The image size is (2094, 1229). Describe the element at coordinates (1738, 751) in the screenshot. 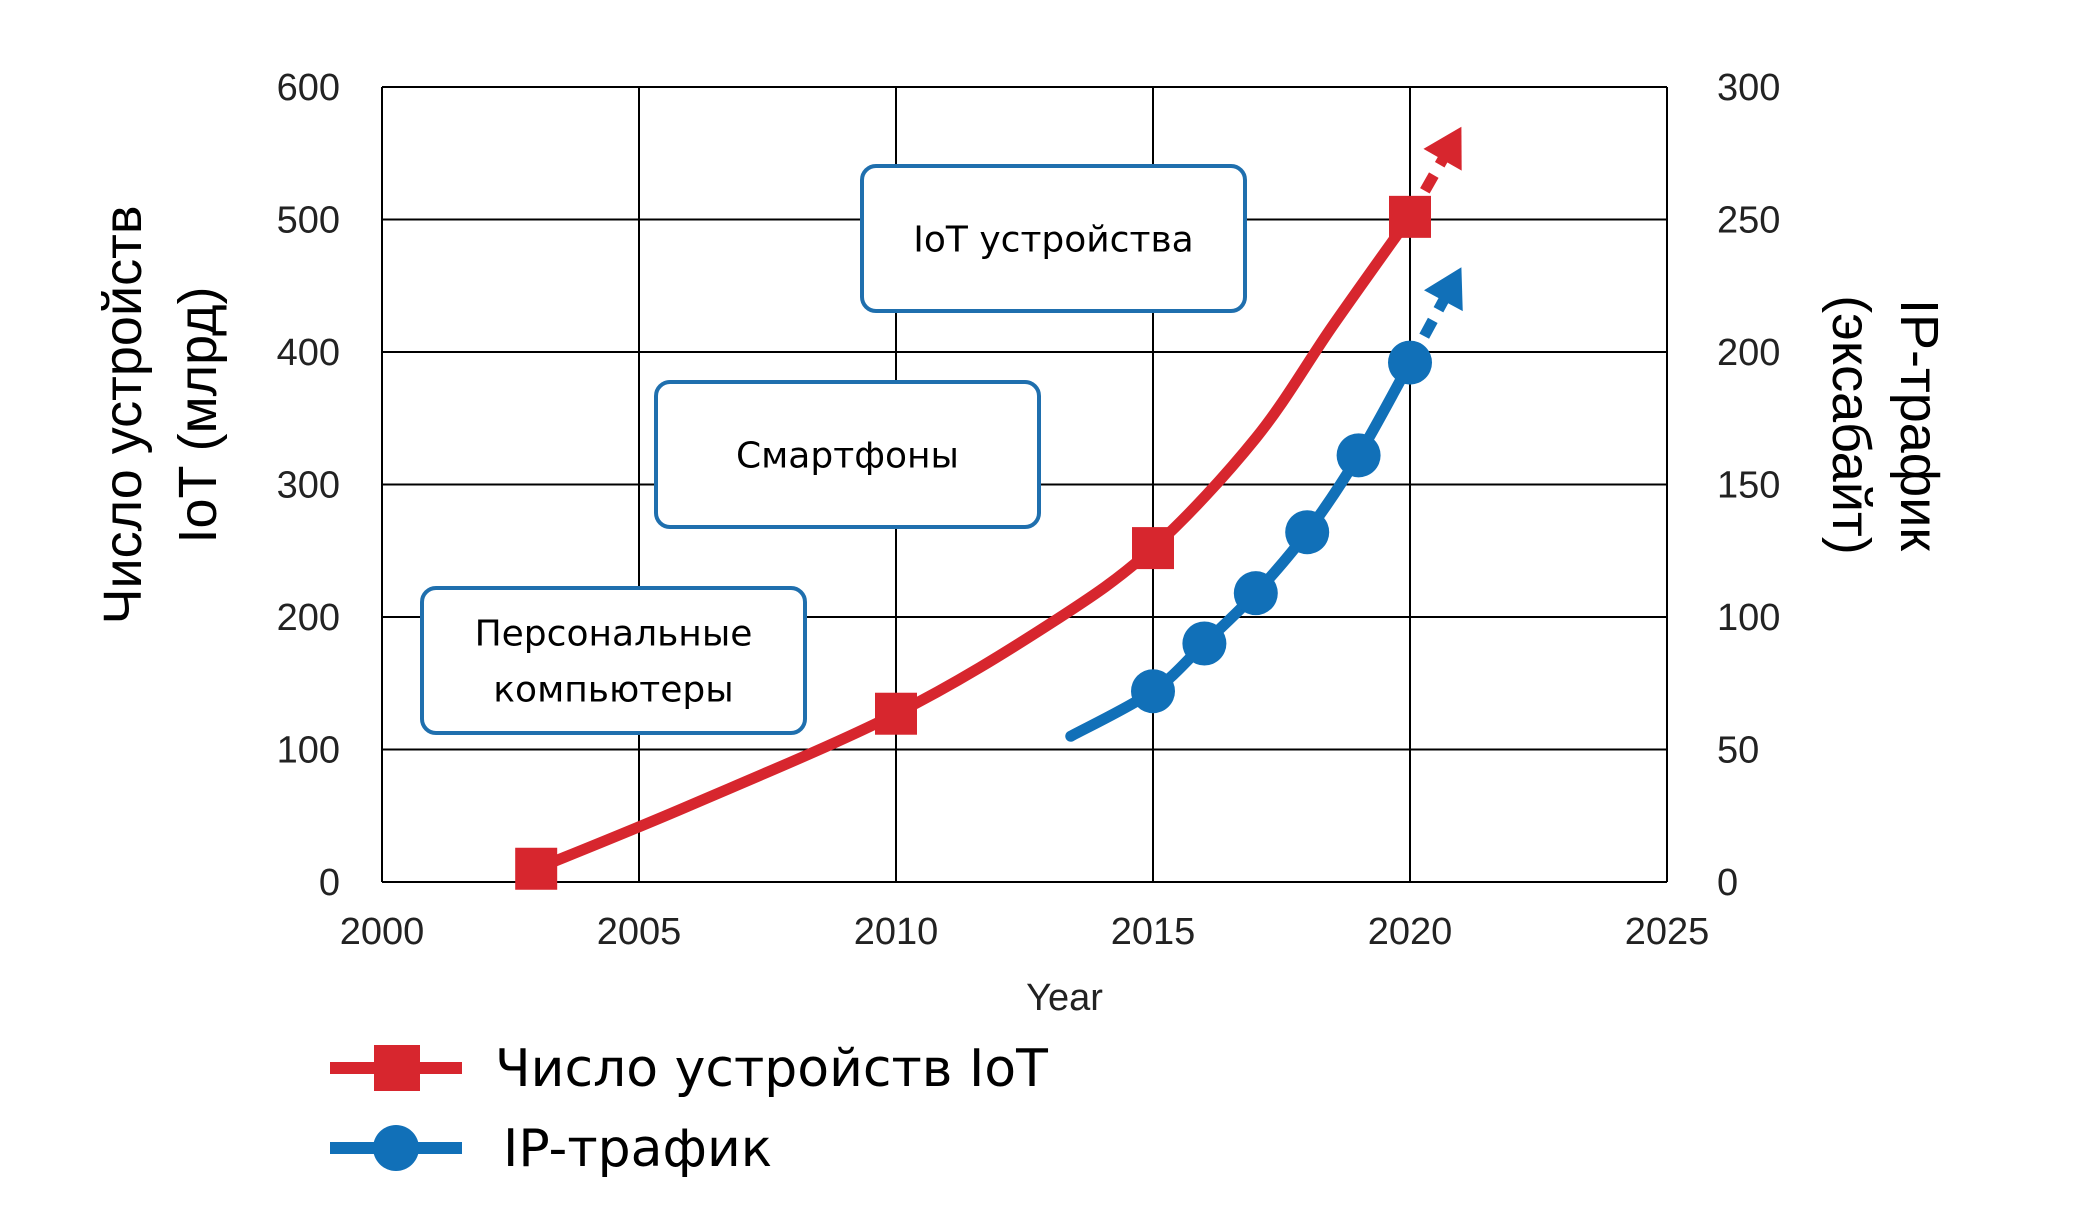

I see `right-y-tick-label: 50` at that location.